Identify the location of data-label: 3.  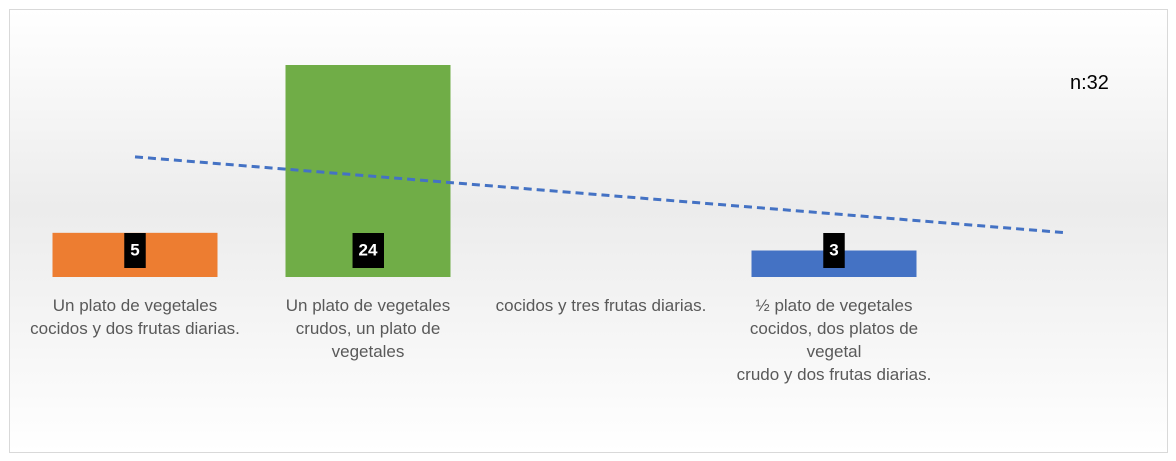
(833, 249).